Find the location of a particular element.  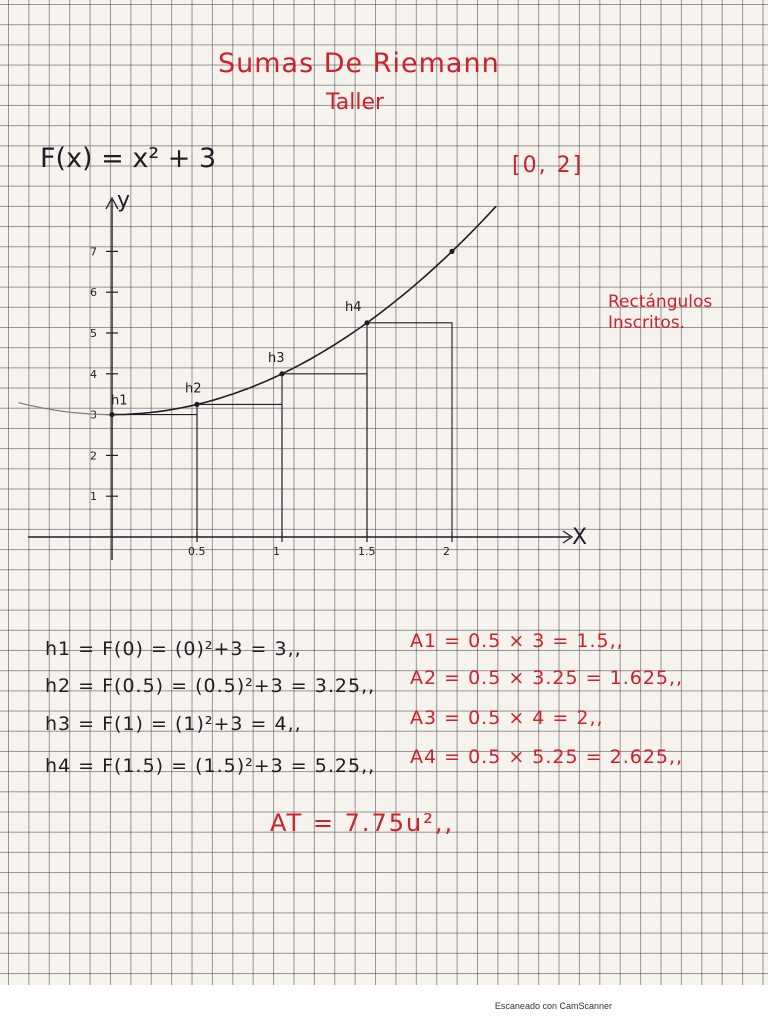

function-curve is located at coordinates (304, 310).